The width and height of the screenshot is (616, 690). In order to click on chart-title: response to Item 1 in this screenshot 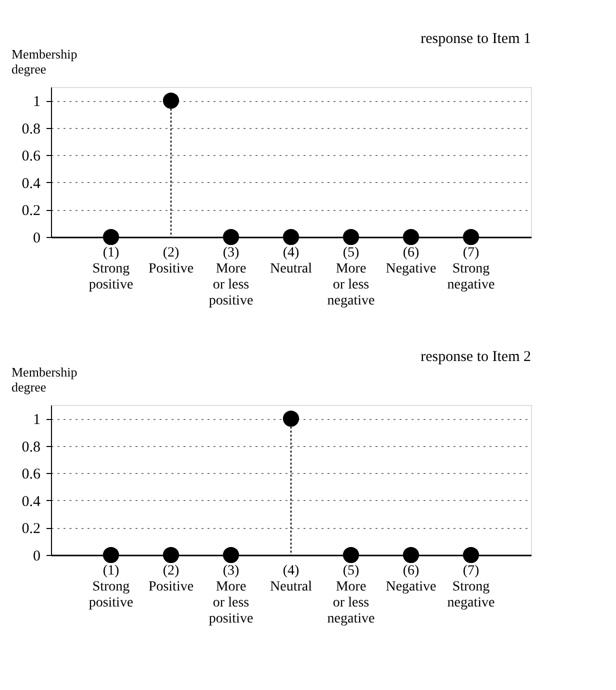, I will do `click(475, 39)`.